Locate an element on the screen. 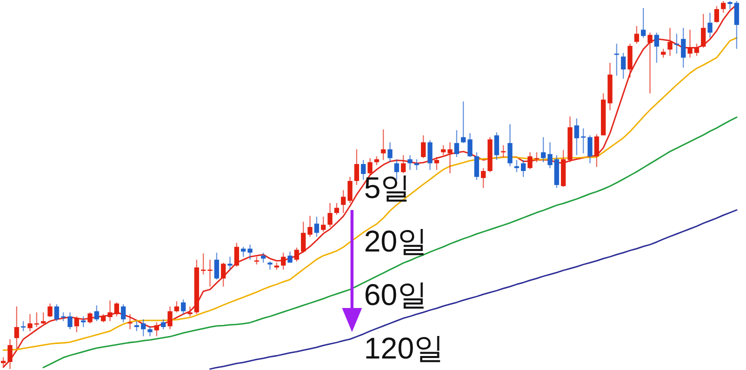 The height and width of the screenshot is (370, 746). annotation: 5일 is located at coordinates (387, 188).